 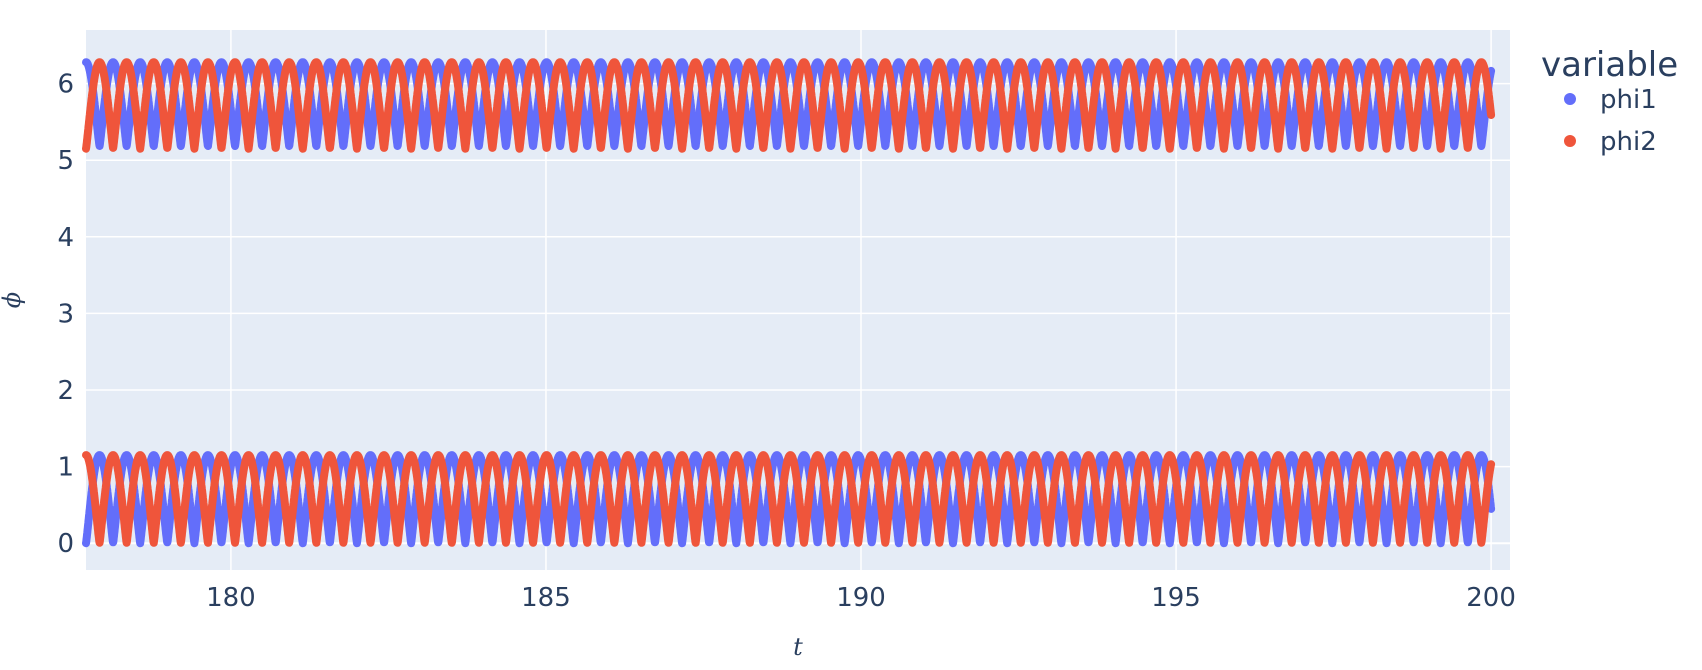 What do you see at coordinates (546, 598) in the screenshot?
I see `x-tick-label: 185` at bounding box center [546, 598].